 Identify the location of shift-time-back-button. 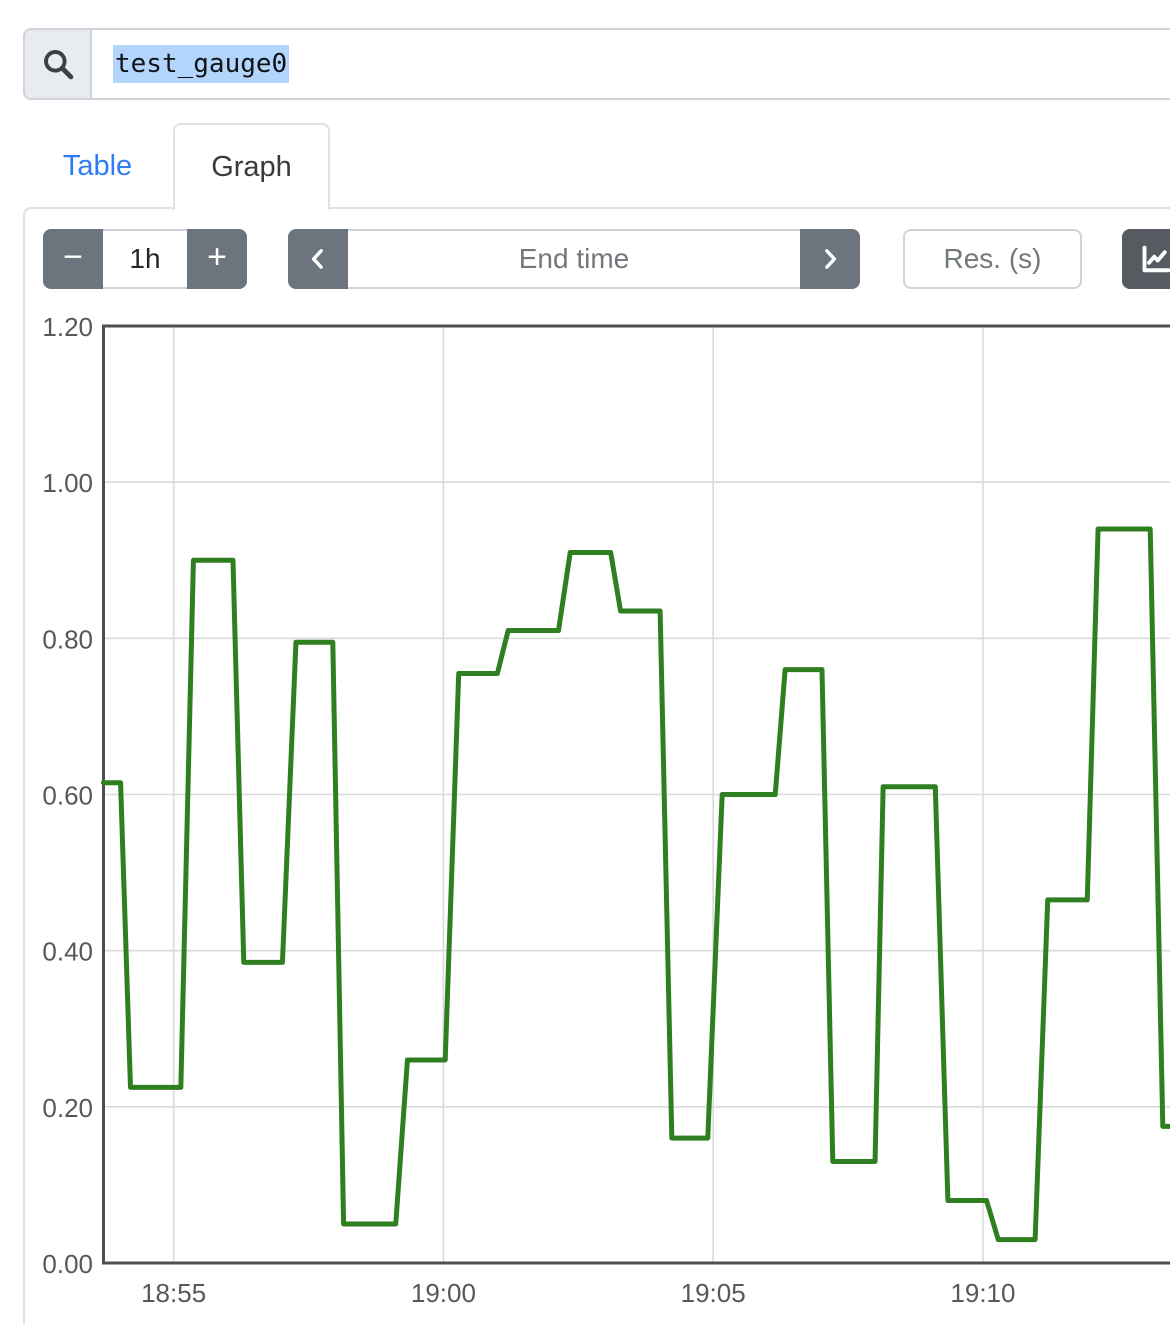
(318, 259).